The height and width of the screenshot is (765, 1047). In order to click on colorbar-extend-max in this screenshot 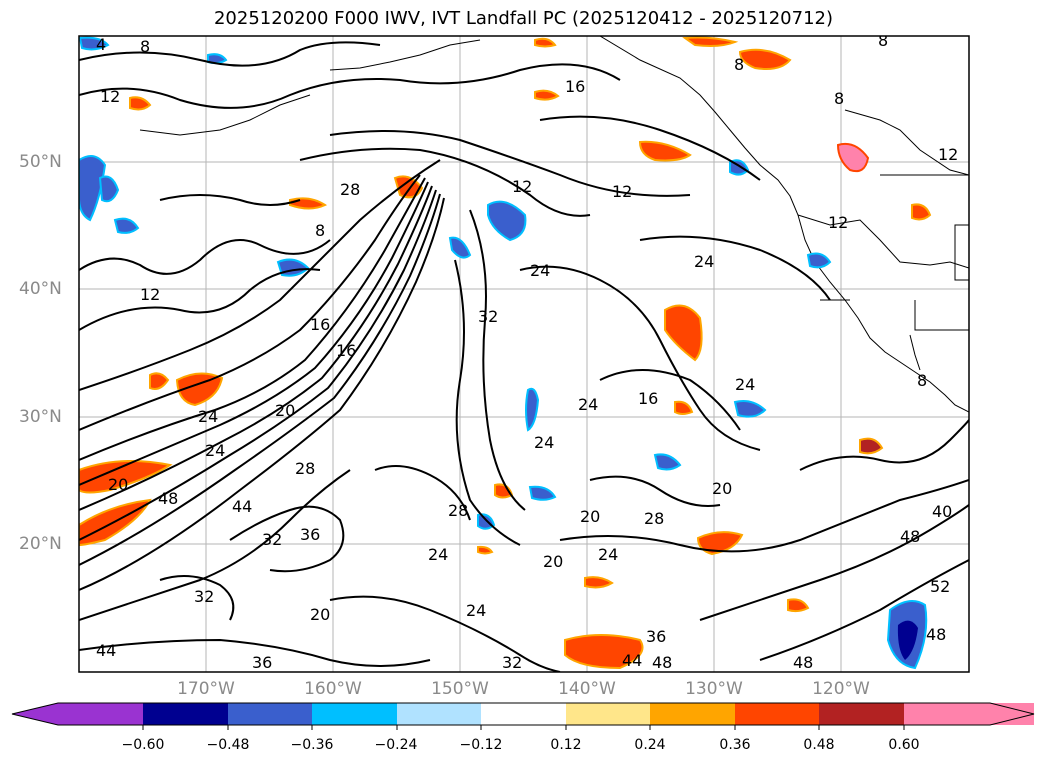, I will do `click(1012, 714)`.